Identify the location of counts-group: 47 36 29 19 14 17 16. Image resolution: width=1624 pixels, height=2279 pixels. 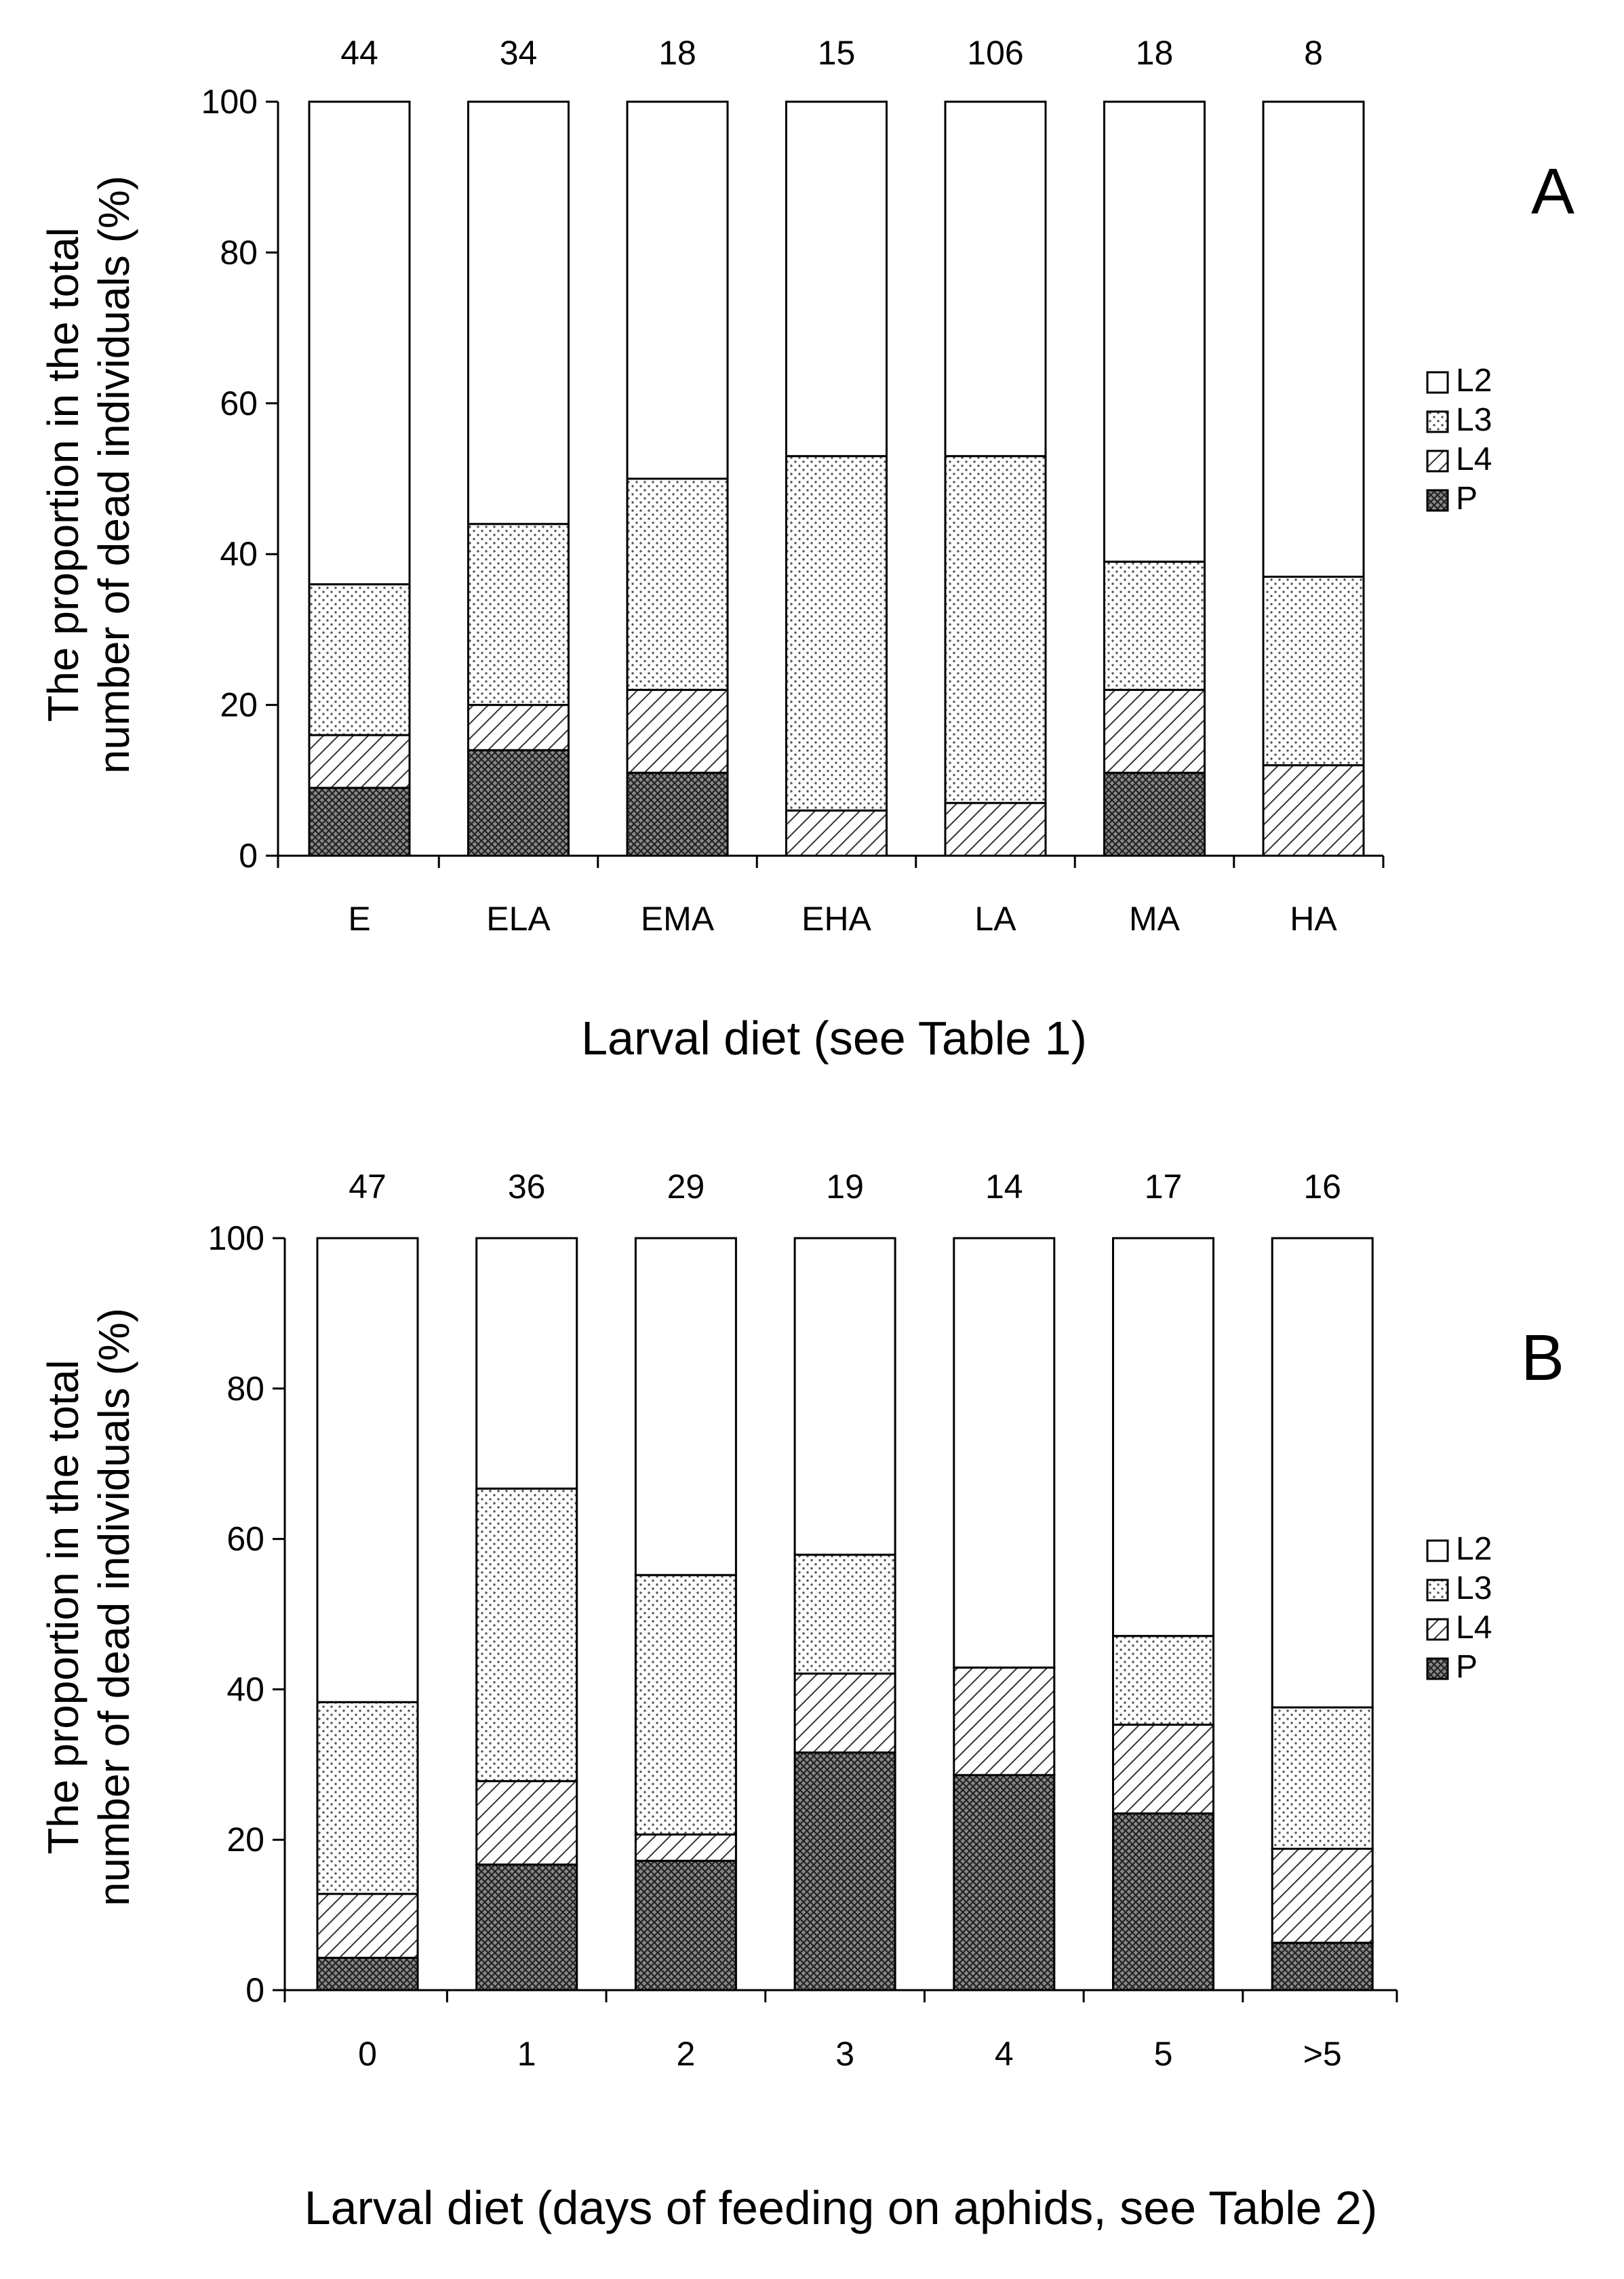
(845, 1187).